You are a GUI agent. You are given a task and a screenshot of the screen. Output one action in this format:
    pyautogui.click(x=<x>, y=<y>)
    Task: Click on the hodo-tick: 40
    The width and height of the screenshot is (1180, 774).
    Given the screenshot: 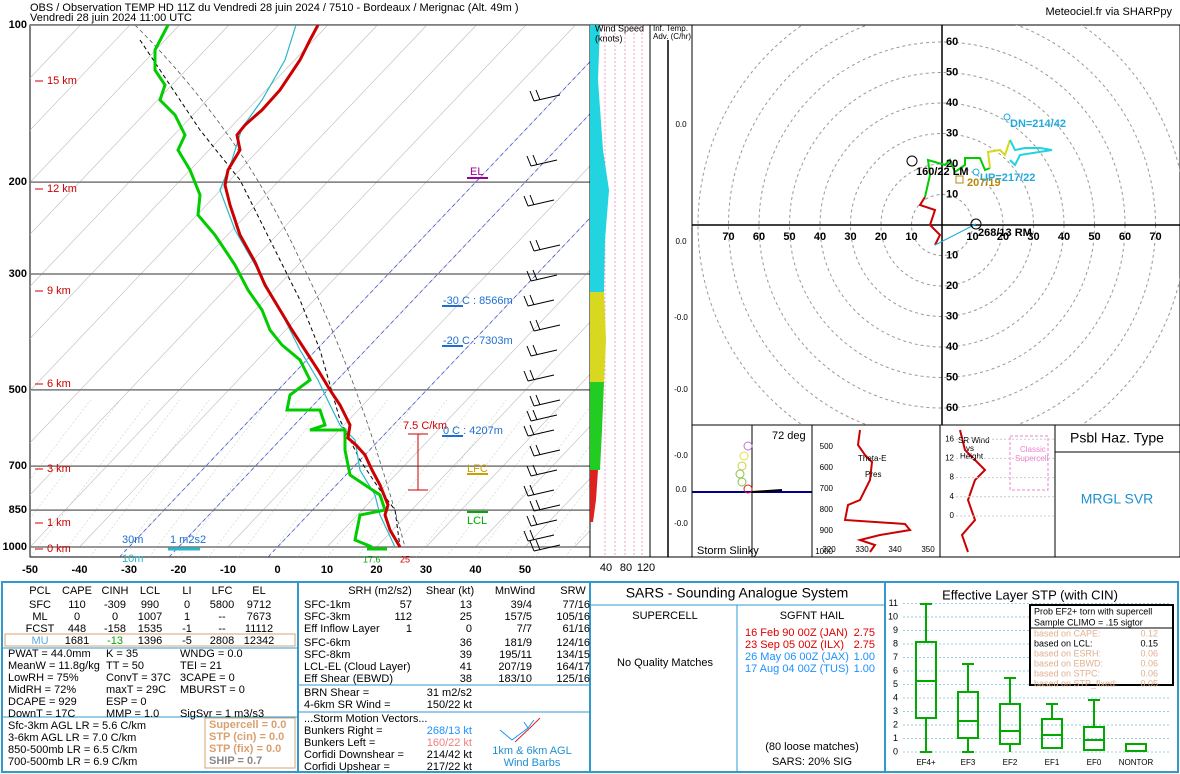 What is the action you would take?
    pyautogui.click(x=952, y=103)
    